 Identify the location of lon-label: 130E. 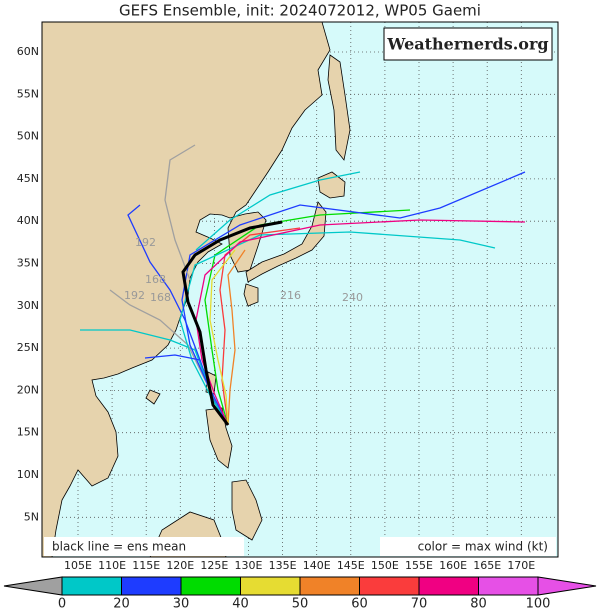
(249, 565).